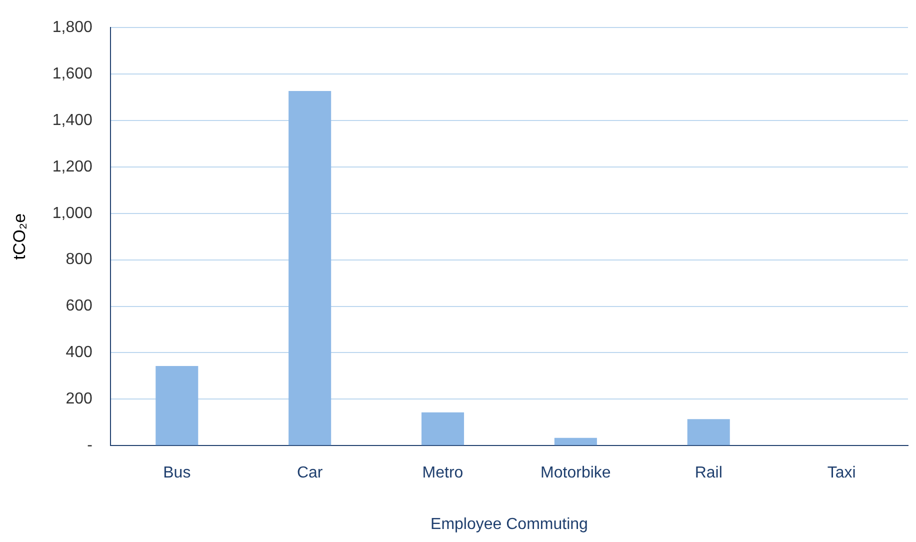  Describe the element at coordinates (509, 524) in the screenshot. I see `x-axis-title: Employee Commuting` at that location.